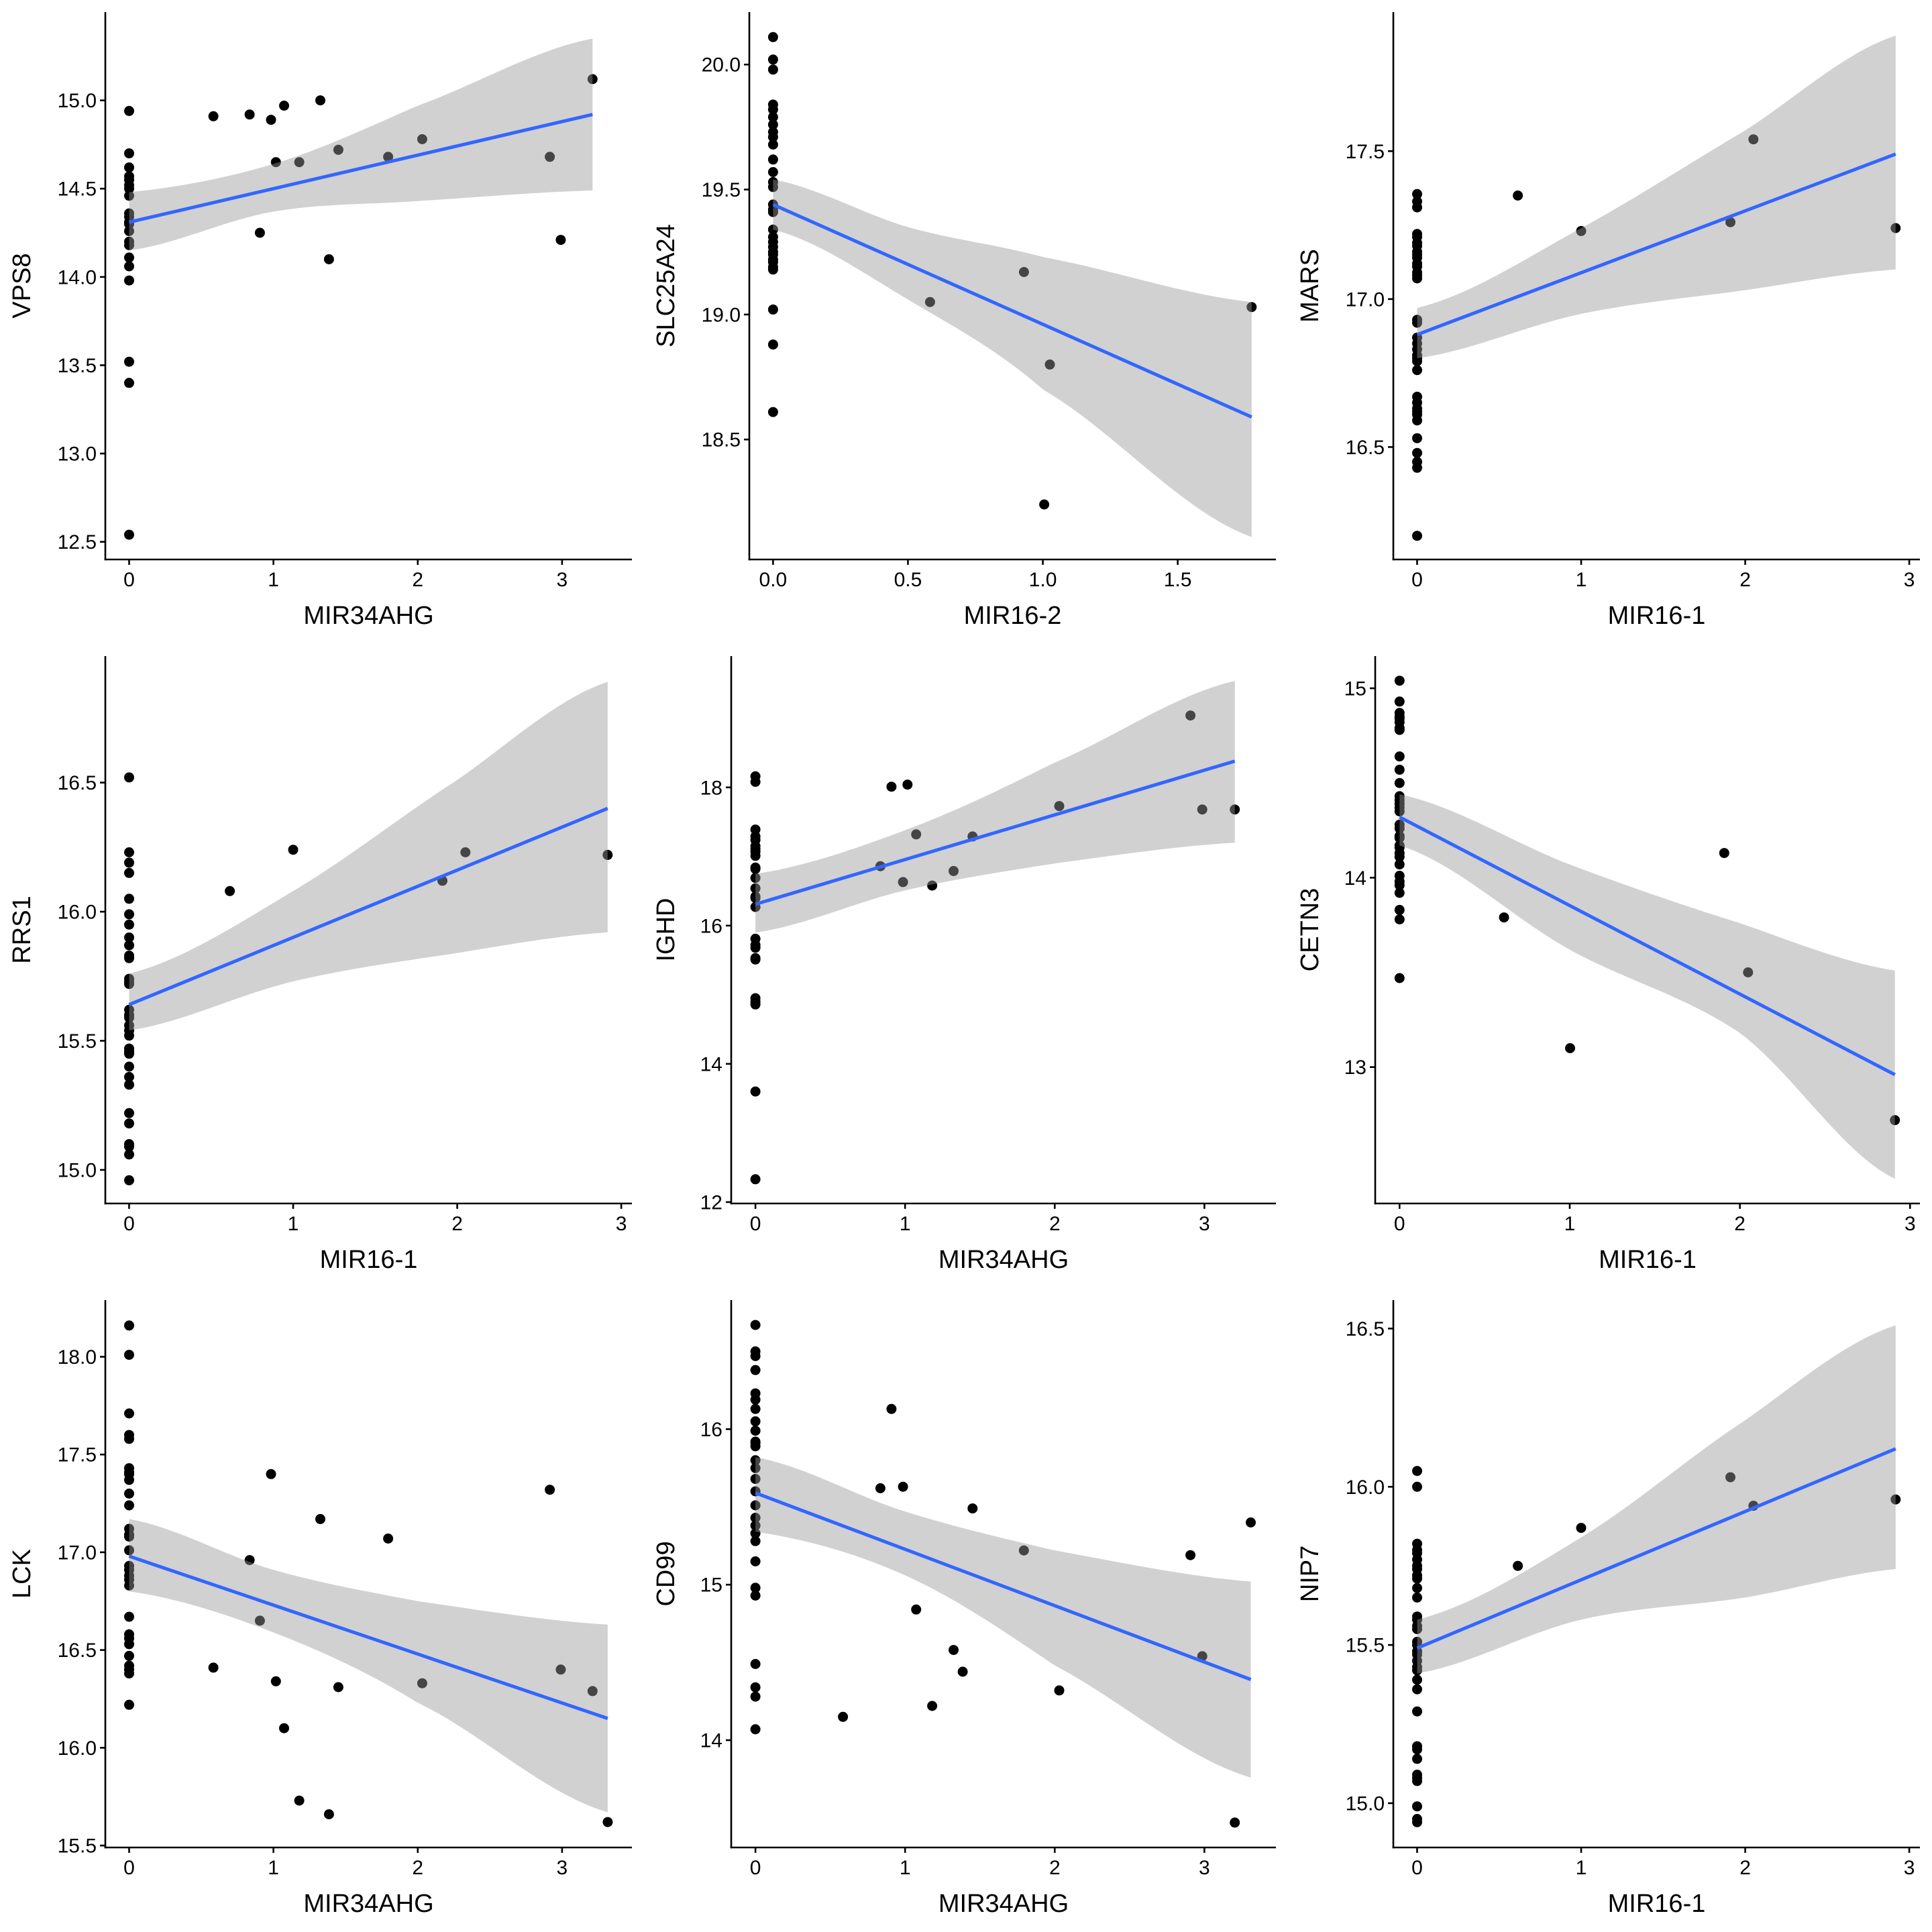 This screenshot has height=1932, width=1932. What do you see at coordinates (77, 277) in the screenshot?
I see `y-tick-label: 14.0` at bounding box center [77, 277].